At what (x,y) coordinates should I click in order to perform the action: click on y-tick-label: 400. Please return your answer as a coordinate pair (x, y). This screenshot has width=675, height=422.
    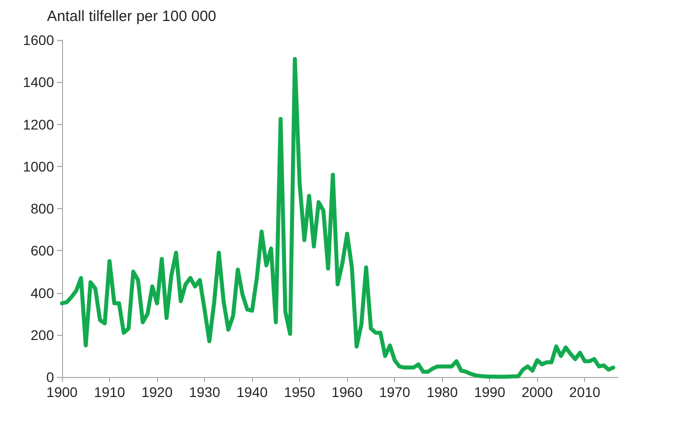
    Looking at the image, I should click on (42, 292).